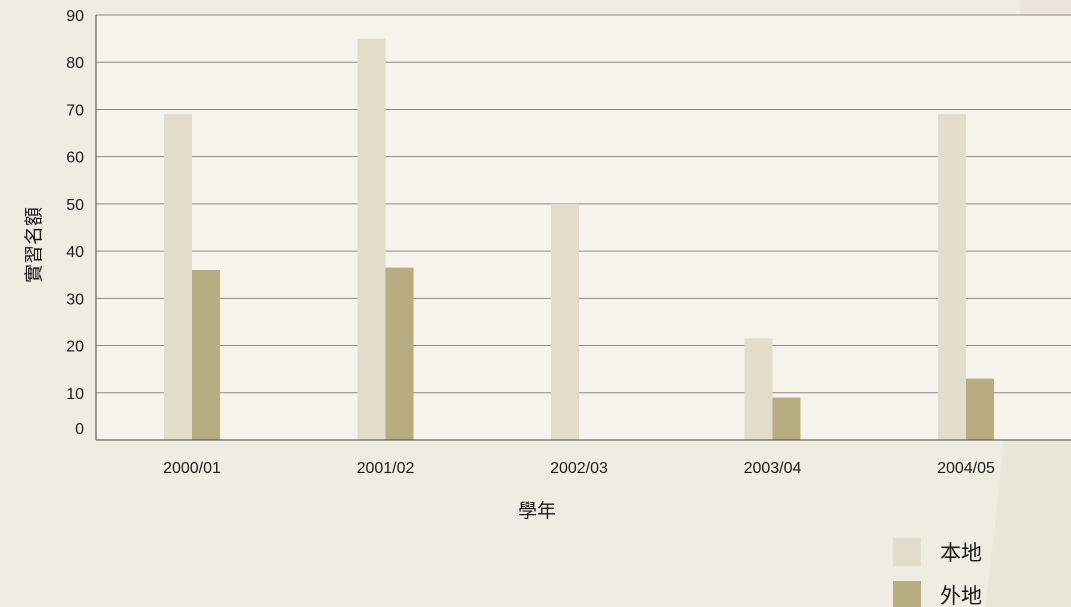  I want to click on x-axis-ticks: 2000/01 2001/02 2002/03 2003/04 2004/05, so click(579, 468).